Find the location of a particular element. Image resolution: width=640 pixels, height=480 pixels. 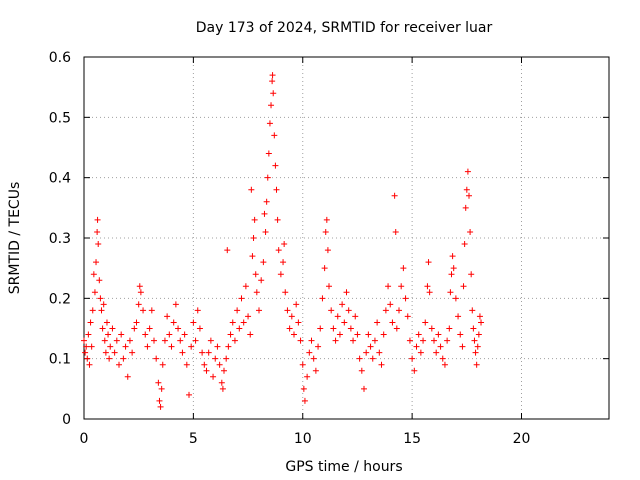

y-tick-label: 0.6 is located at coordinates (60, 58).